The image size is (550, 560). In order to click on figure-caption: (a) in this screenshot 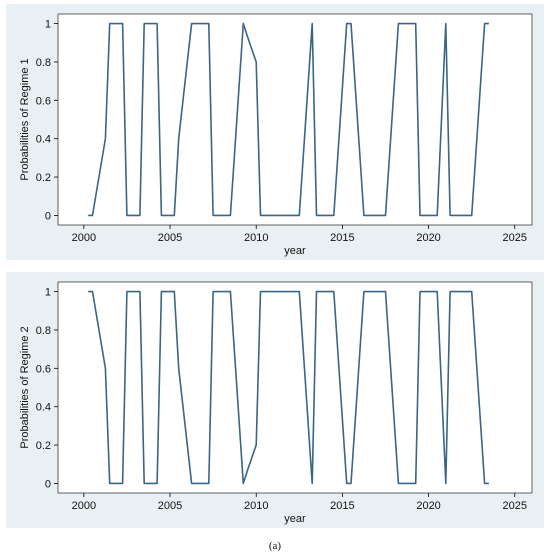, I will do `click(275, 546)`.